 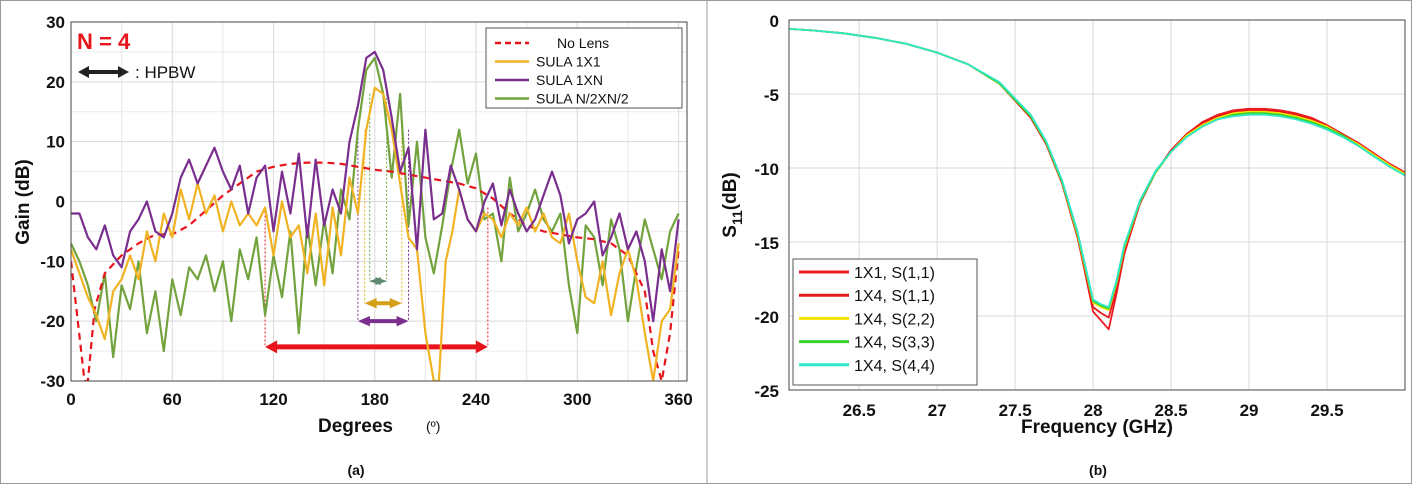 I want to click on x-tick-label: 29.5, so click(x=1326, y=410).